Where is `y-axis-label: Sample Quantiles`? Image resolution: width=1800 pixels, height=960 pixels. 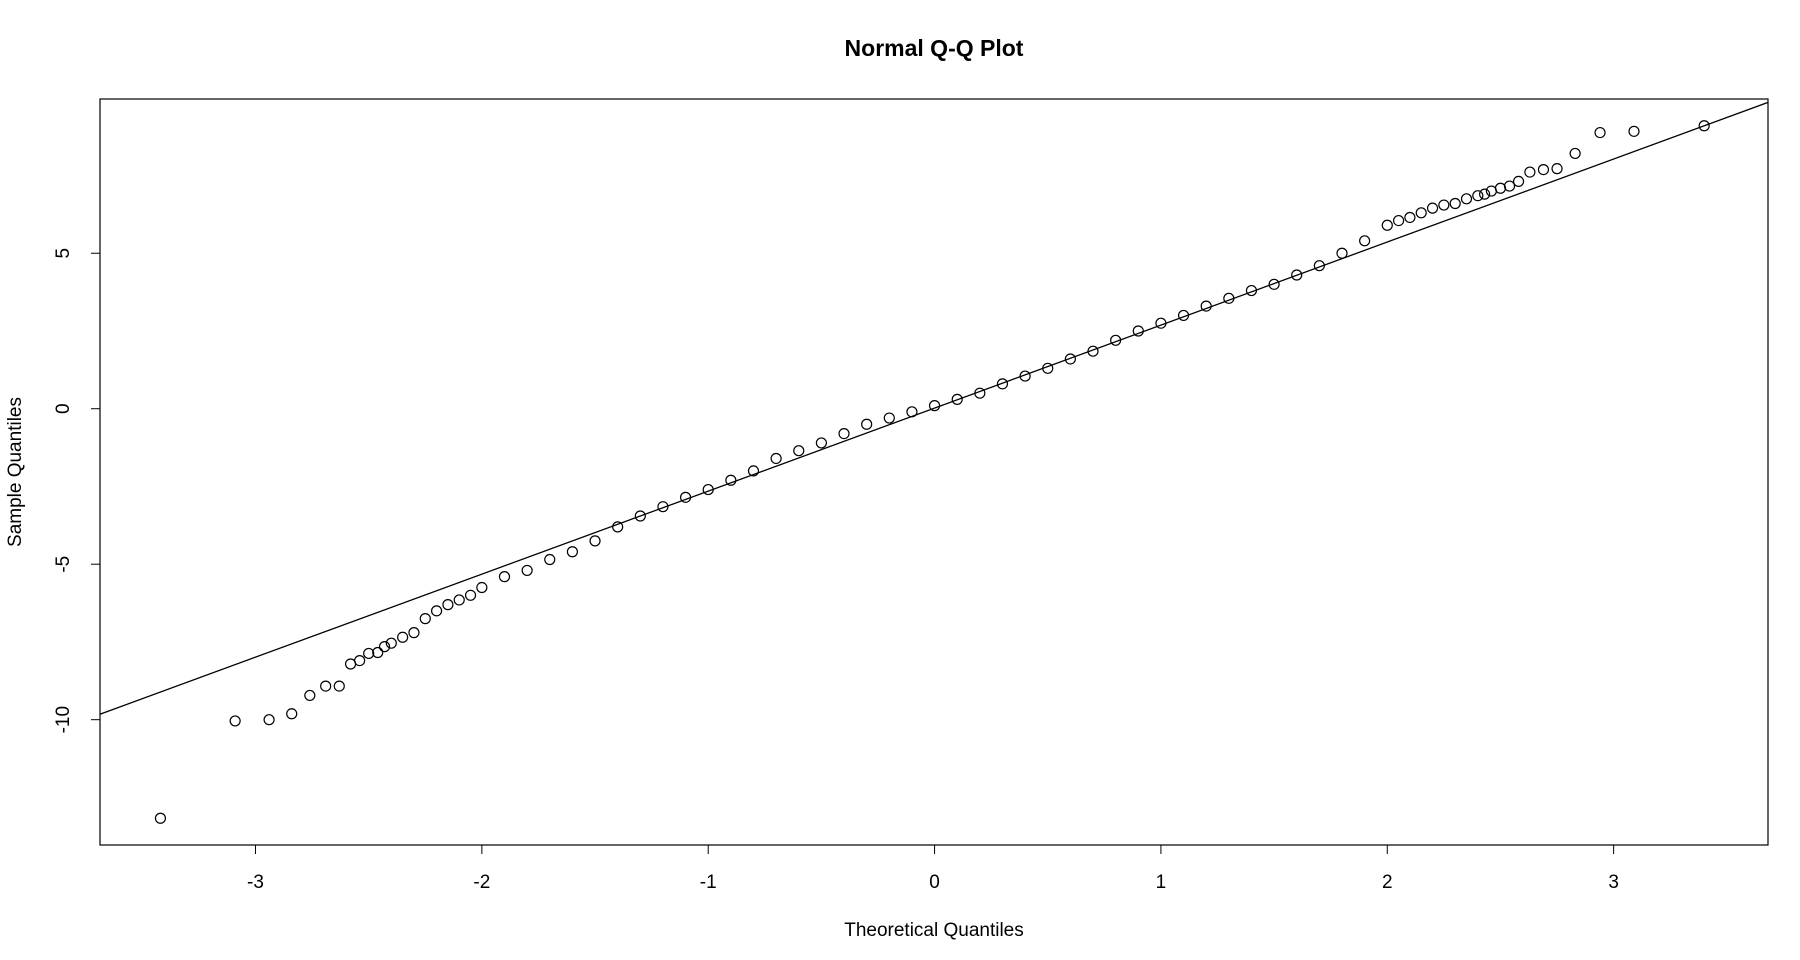 y-axis-label: Sample Quantiles is located at coordinates (15, 472).